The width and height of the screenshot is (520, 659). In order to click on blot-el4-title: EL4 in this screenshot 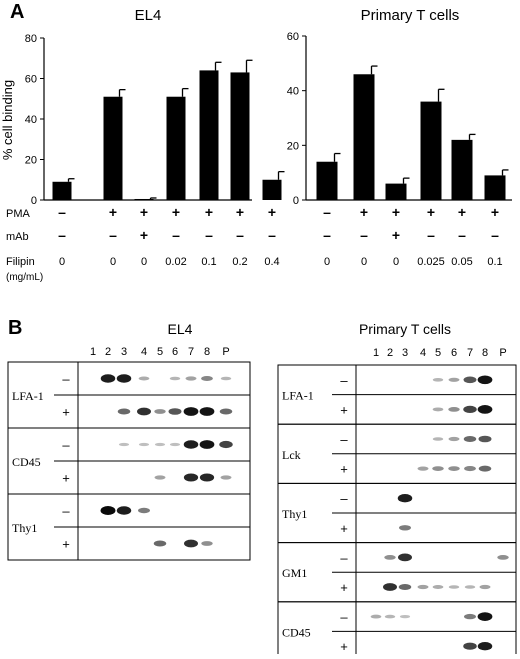, I will do `click(180, 329)`.